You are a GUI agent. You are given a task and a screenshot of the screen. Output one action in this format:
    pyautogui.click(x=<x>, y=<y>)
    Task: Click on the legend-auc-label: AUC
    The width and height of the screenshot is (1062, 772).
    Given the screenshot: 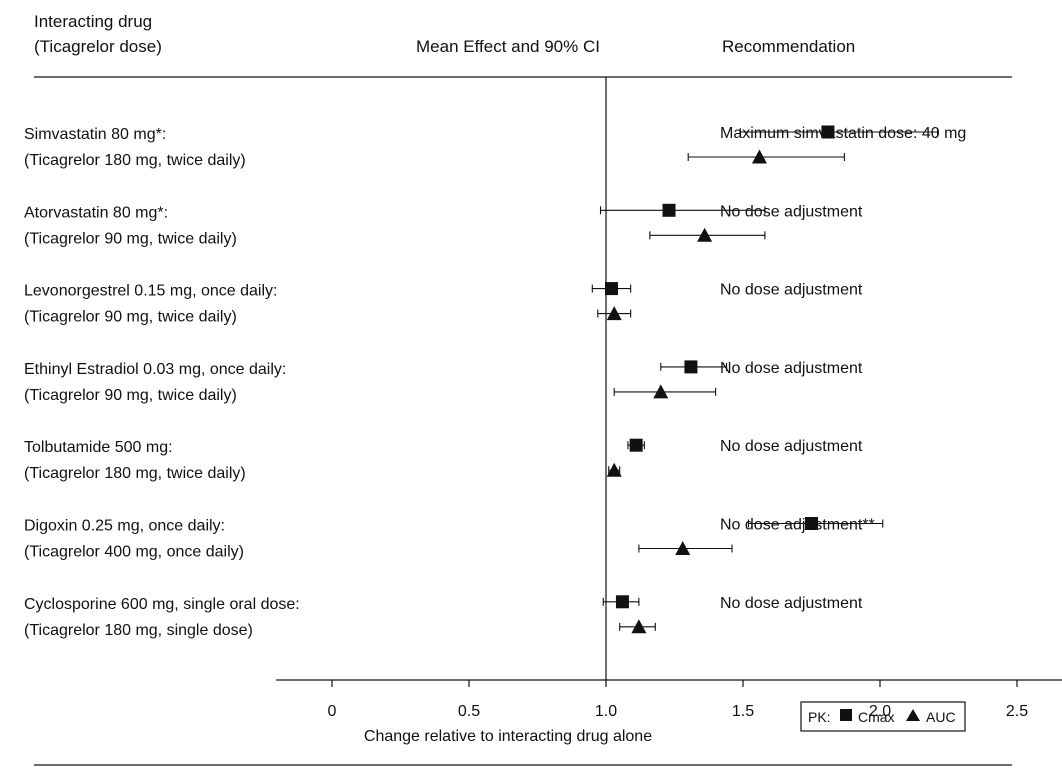 What is the action you would take?
    pyautogui.click(x=941, y=717)
    